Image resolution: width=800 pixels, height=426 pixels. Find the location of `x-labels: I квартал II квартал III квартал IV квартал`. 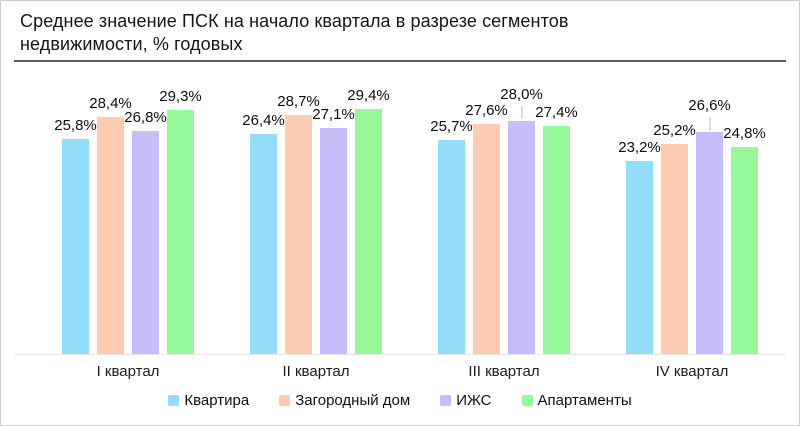

x-labels: I квартал II квартал III квартал IV квартал is located at coordinates (400, 367).